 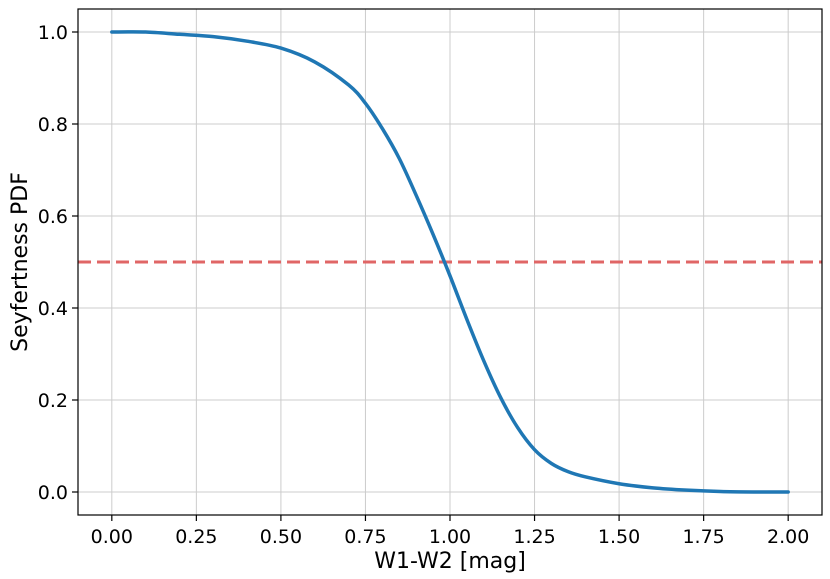 What do you see at coordinates (53, 401) in the screenshot?
I see `y-tick-label: 0.2` at bounding box center [53, 401].